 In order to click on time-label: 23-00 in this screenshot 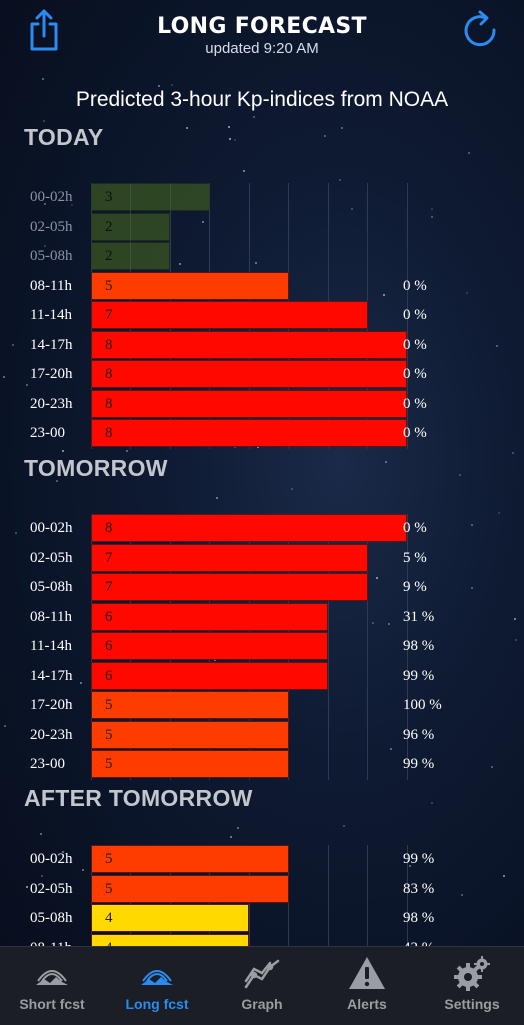, I will do `click(47, 433)`.